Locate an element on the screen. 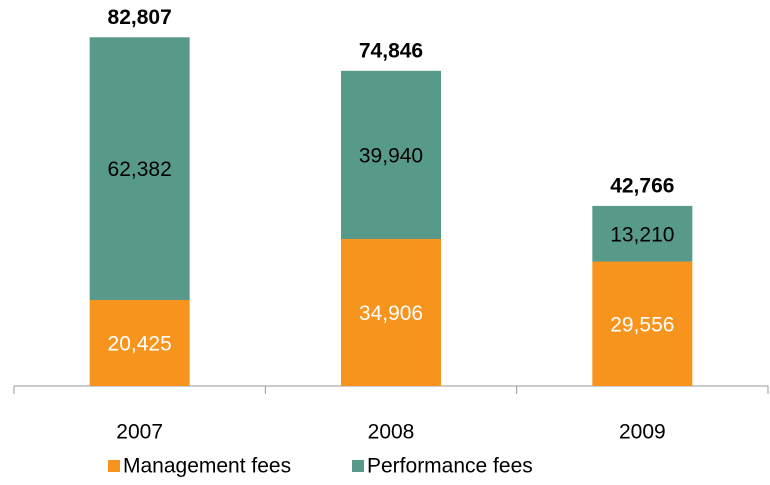 Image resolution: width=770 pixels, height=485 pixels. data-label: 39,940 is located at coordinates (391, 155).